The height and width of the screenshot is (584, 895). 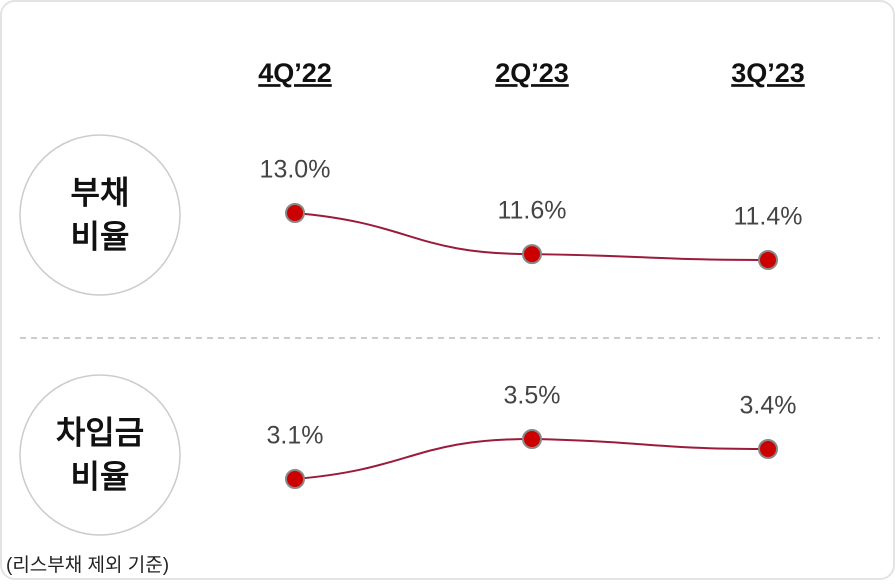 I want to click on value-label: 3.1%, so click(x=295, y=436).